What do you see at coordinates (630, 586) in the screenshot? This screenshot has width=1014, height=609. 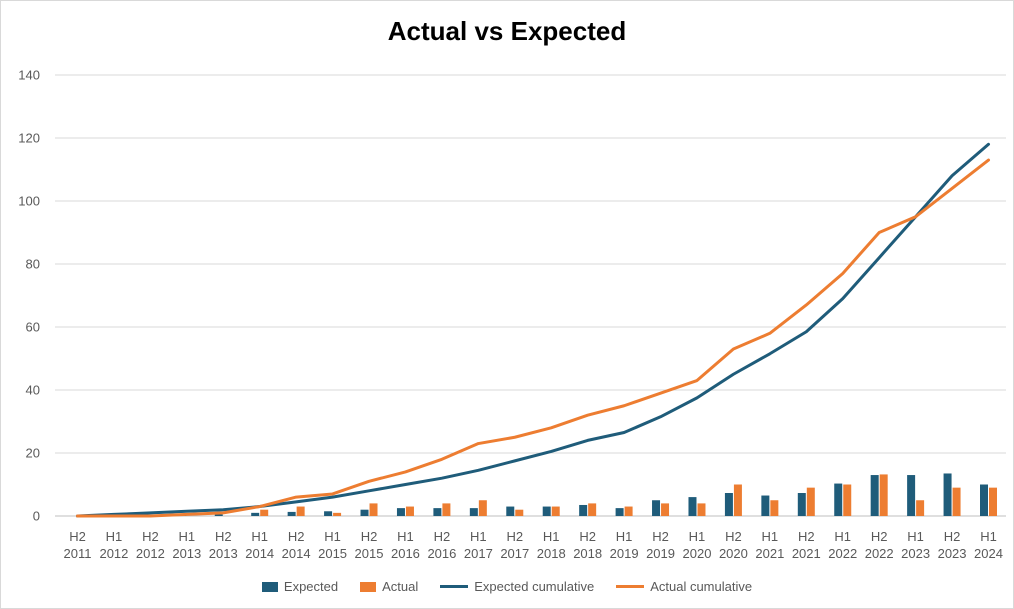 I see `legend-swatch-actual-cumulative` at bounding box center [630, 586].